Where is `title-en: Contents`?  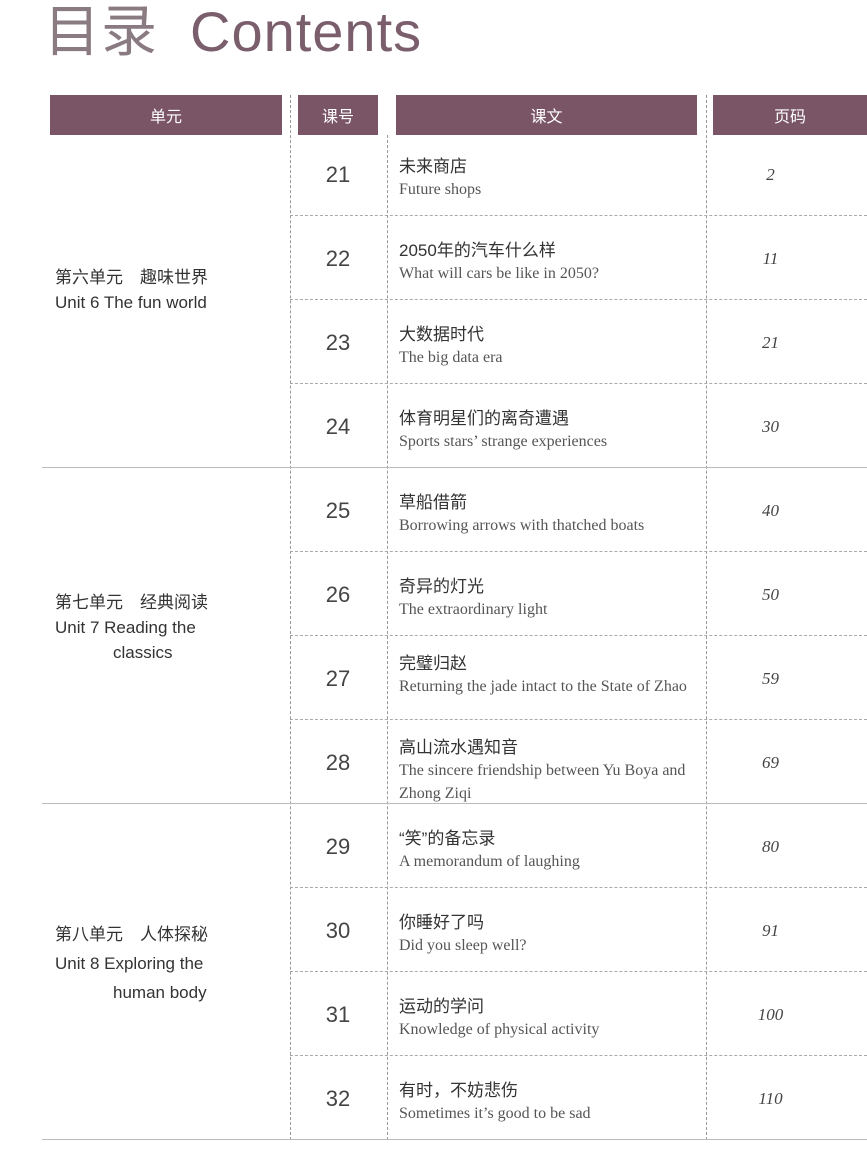 title-en: Contents is located at coordinates (306, 31).